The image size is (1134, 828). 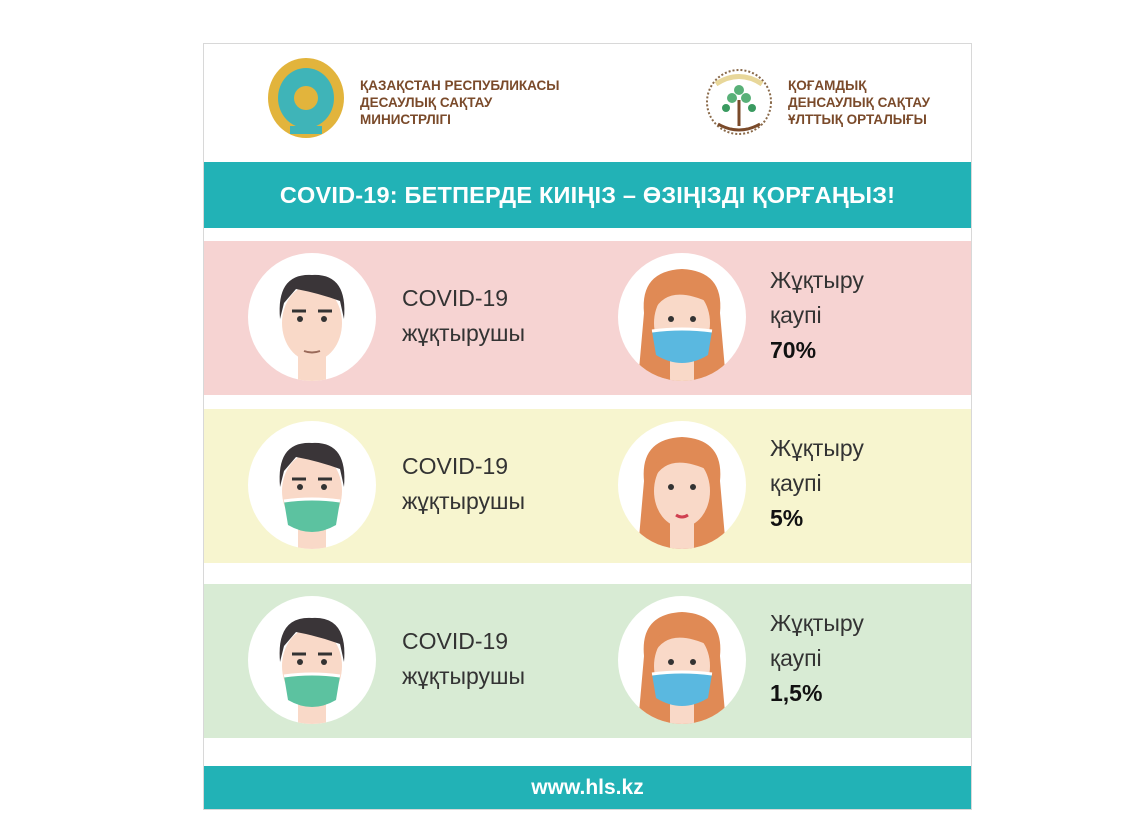 I want to click on risk-label: Жұқтыру қаупі 1,5%, so click(x=817, y=658).